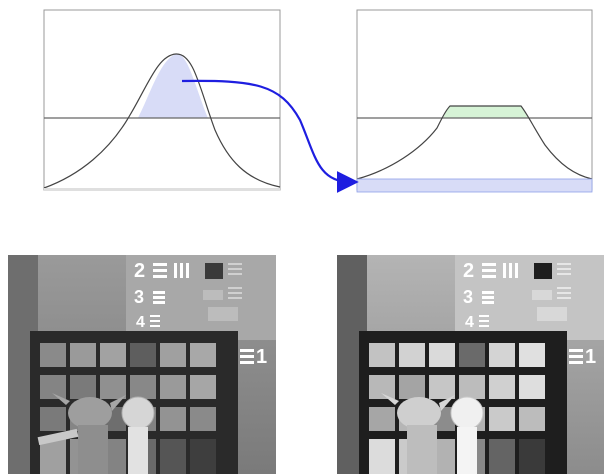 The width and height of the screenshot is (604, 474). What do you see at coordinates (173, 86) in the screenshot?
I see `before-highlighted-area` at bounding box center [173, 86].